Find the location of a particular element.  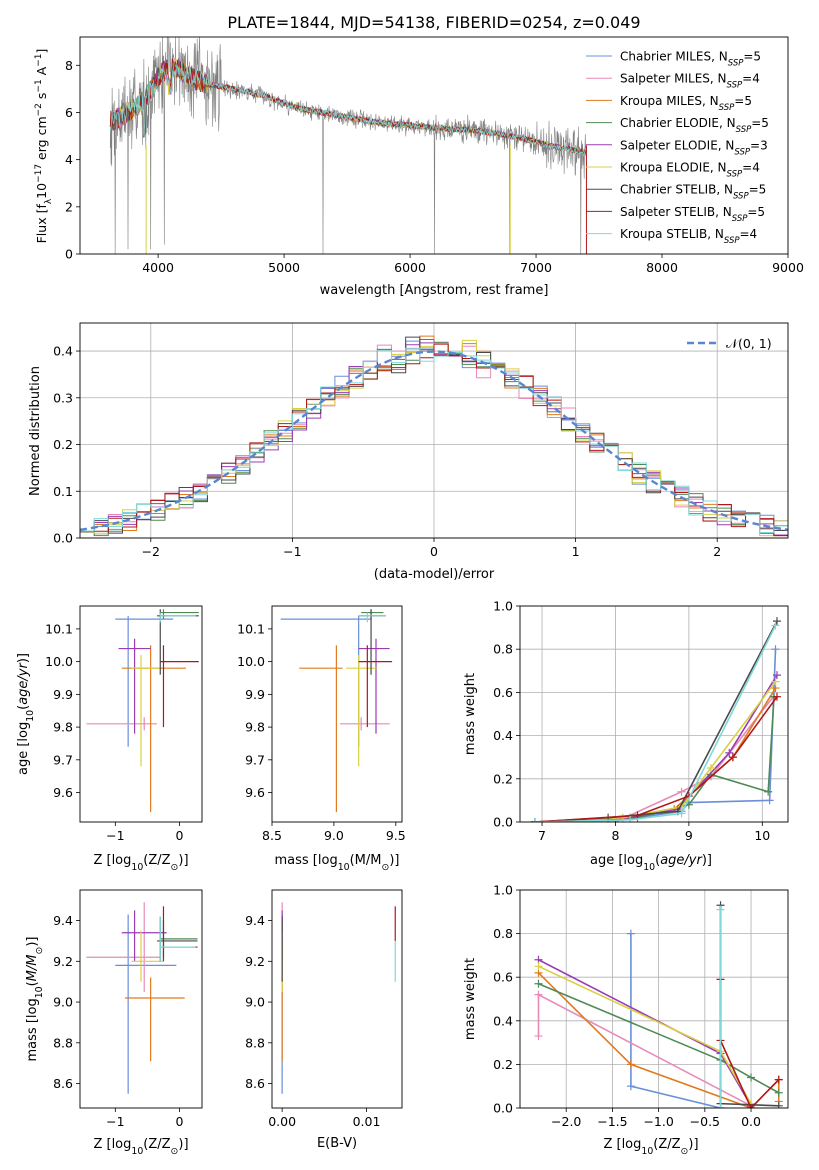

axis-label-part: 10 is located at coordinates (137, 1151).